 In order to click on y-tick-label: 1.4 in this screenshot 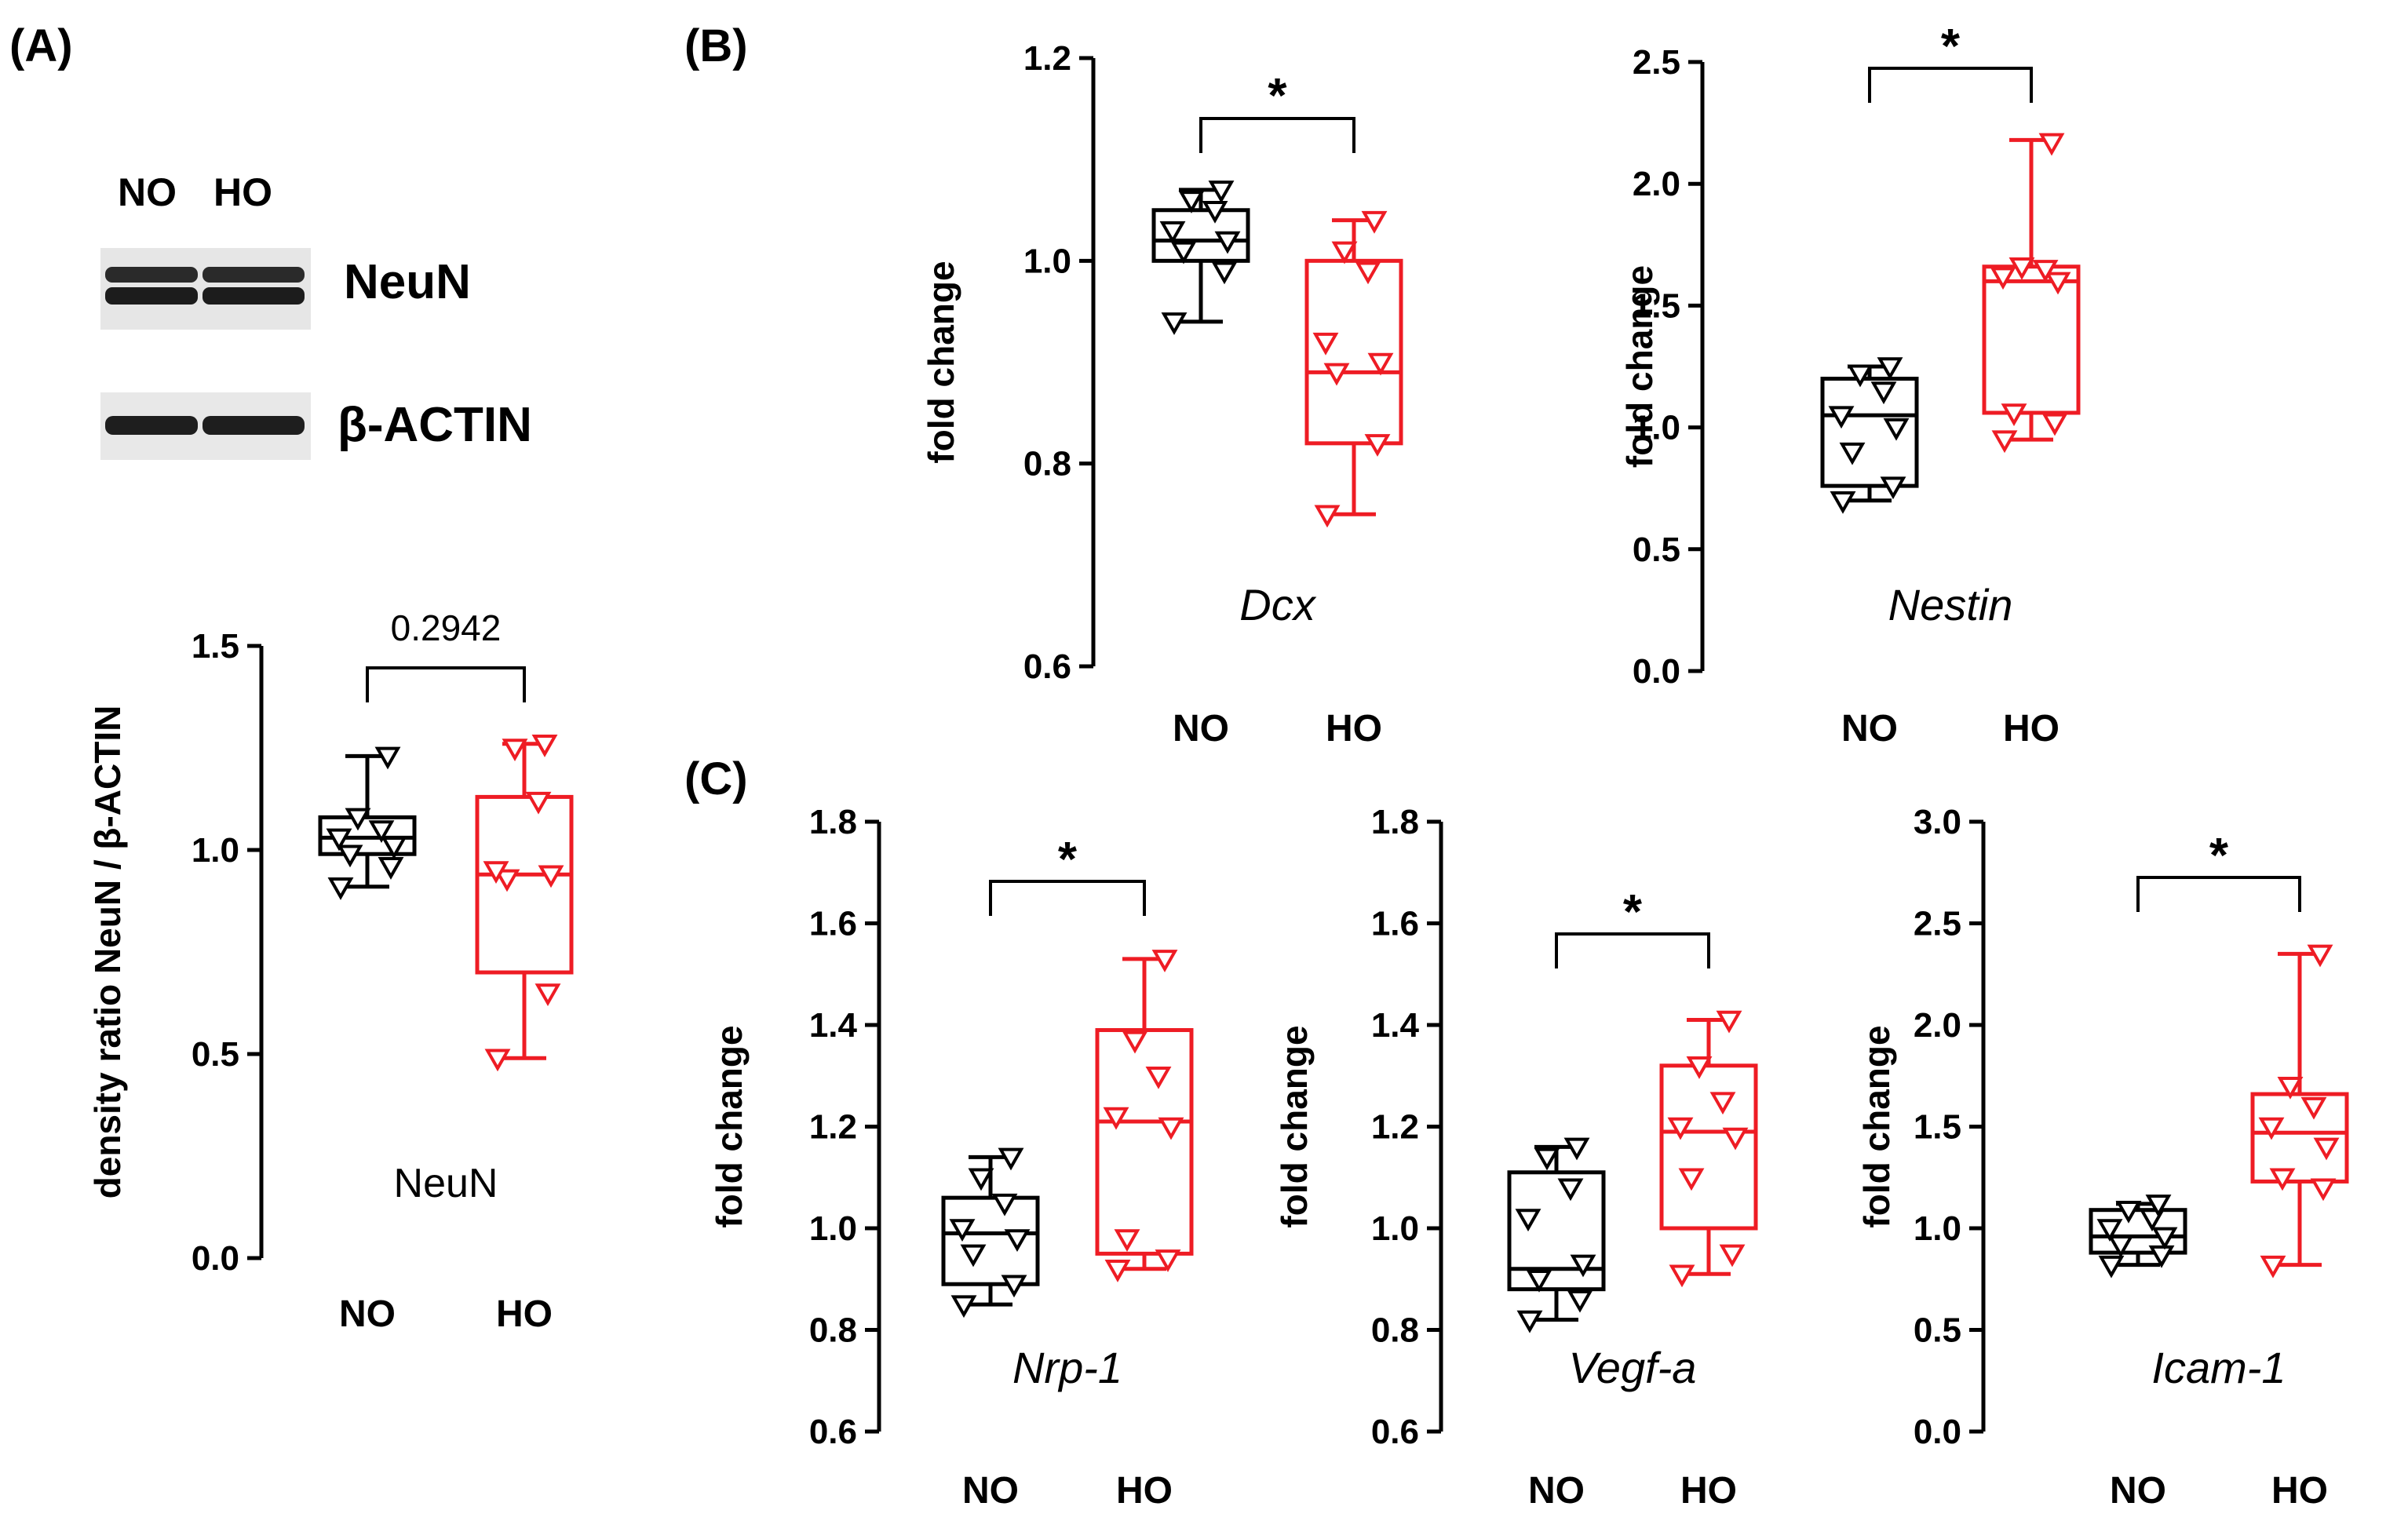, I will do `click(1395, 1025)`.